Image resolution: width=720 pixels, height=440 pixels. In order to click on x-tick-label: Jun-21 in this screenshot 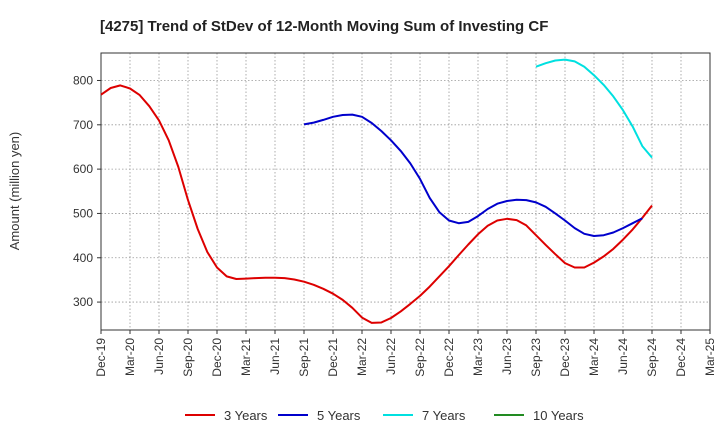, I will do `click(275, 356)`.